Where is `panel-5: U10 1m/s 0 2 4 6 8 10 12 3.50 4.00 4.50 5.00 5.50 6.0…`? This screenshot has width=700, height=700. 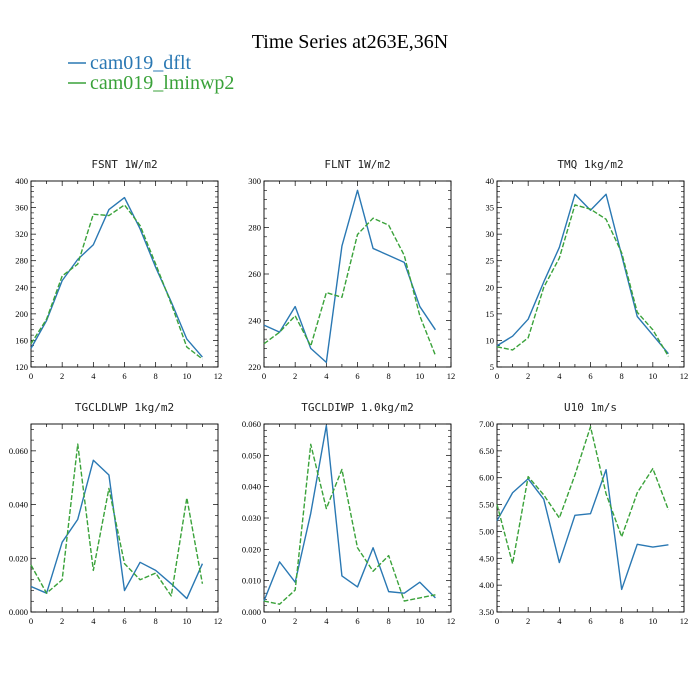
panel-5: U10 1m/s 0 2 4 6 8 10 12 3.50 4.00 4.50 5.00 5.50 6.0… is located at coordinates (583, 513).